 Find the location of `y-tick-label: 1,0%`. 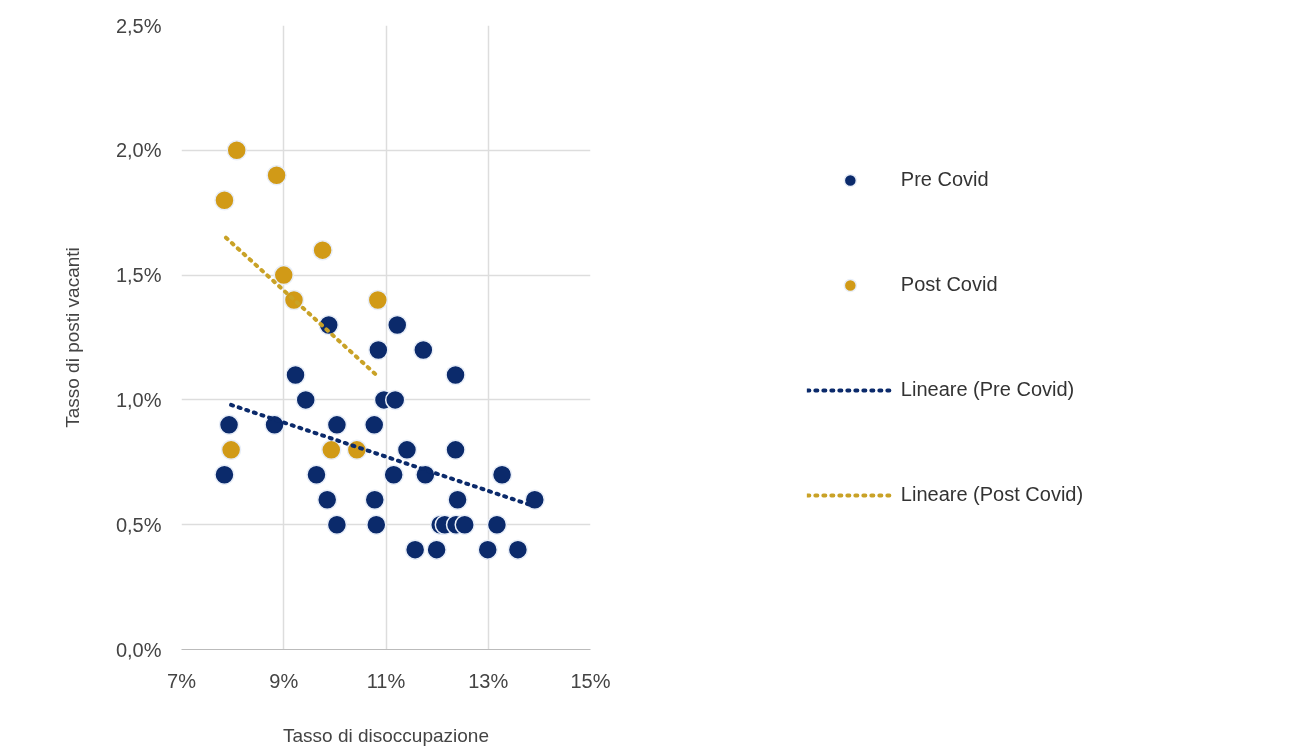

y-tick-label: 1,0% is located at coordinates (138, 399).